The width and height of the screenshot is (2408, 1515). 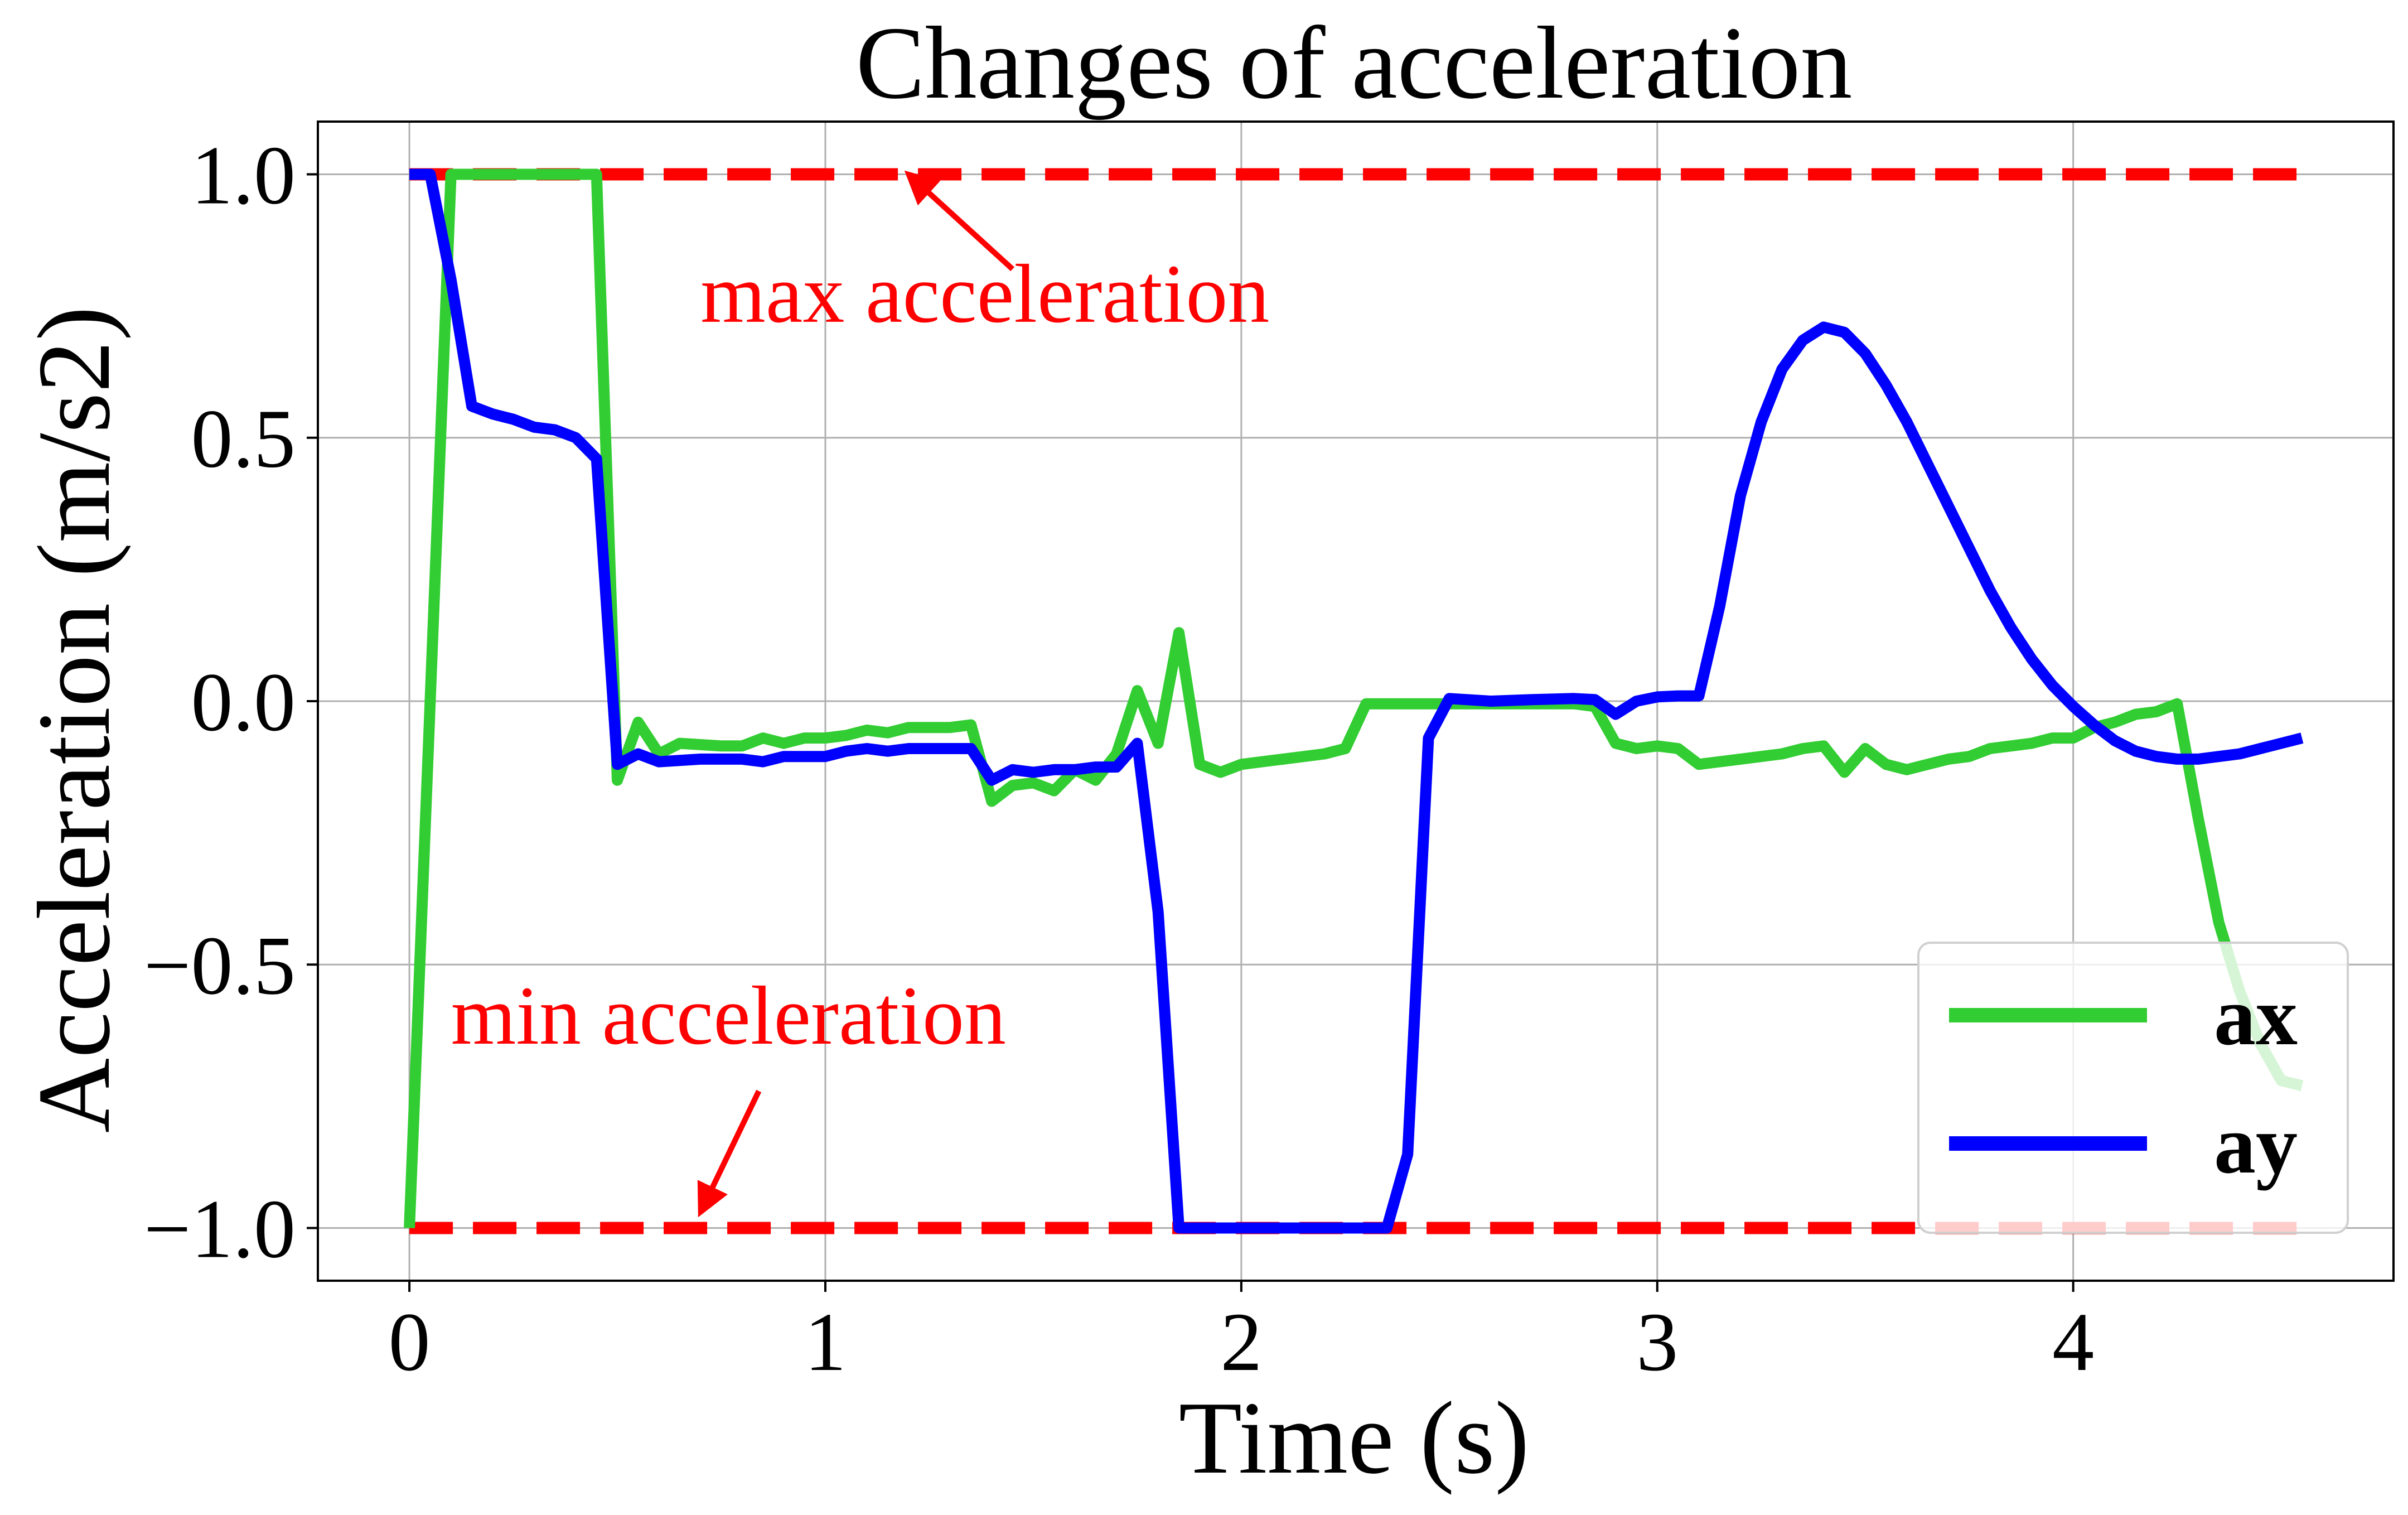 I want to click on chart-title: Changes of acceleration, so click(x=1355, y=63).